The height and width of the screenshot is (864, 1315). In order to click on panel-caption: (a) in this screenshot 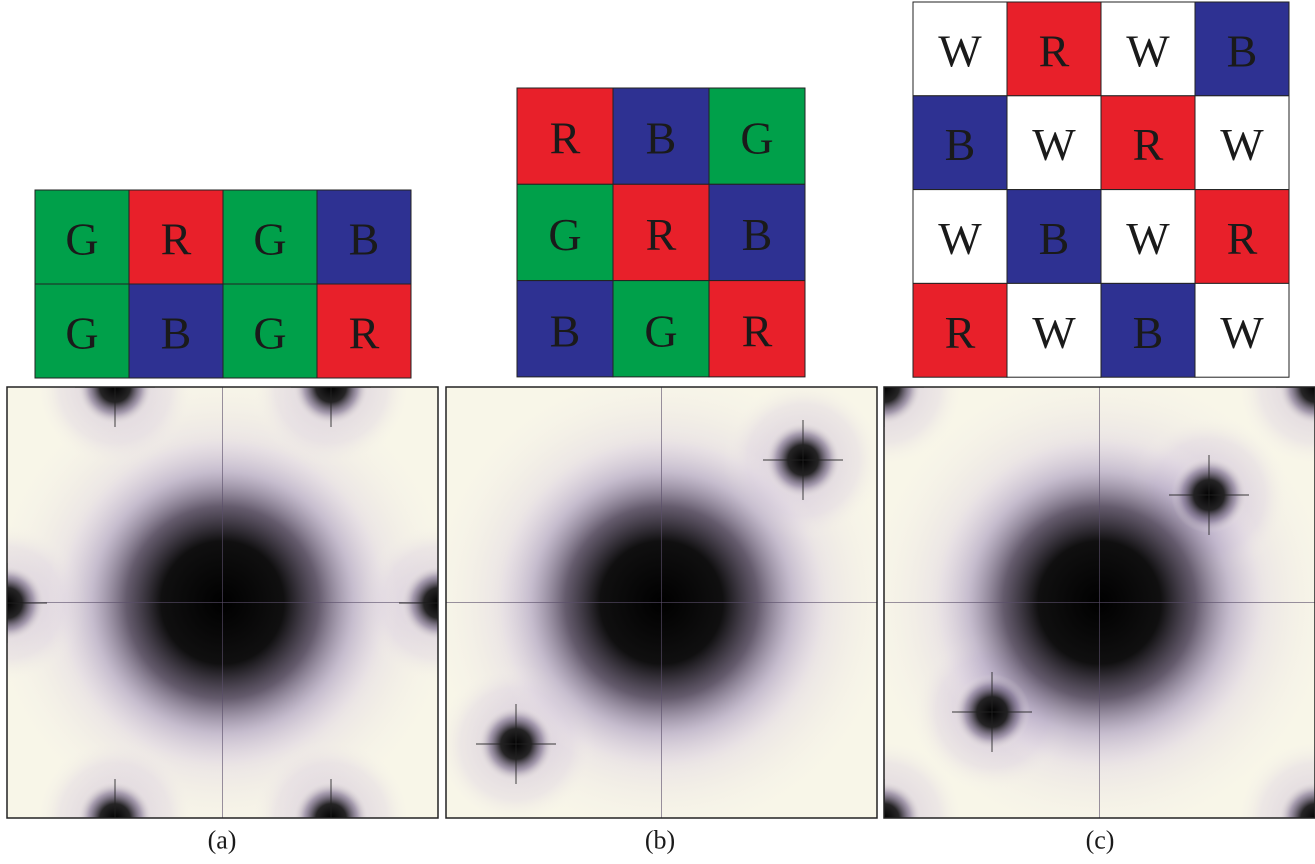, I will do `click(222, 840)`.